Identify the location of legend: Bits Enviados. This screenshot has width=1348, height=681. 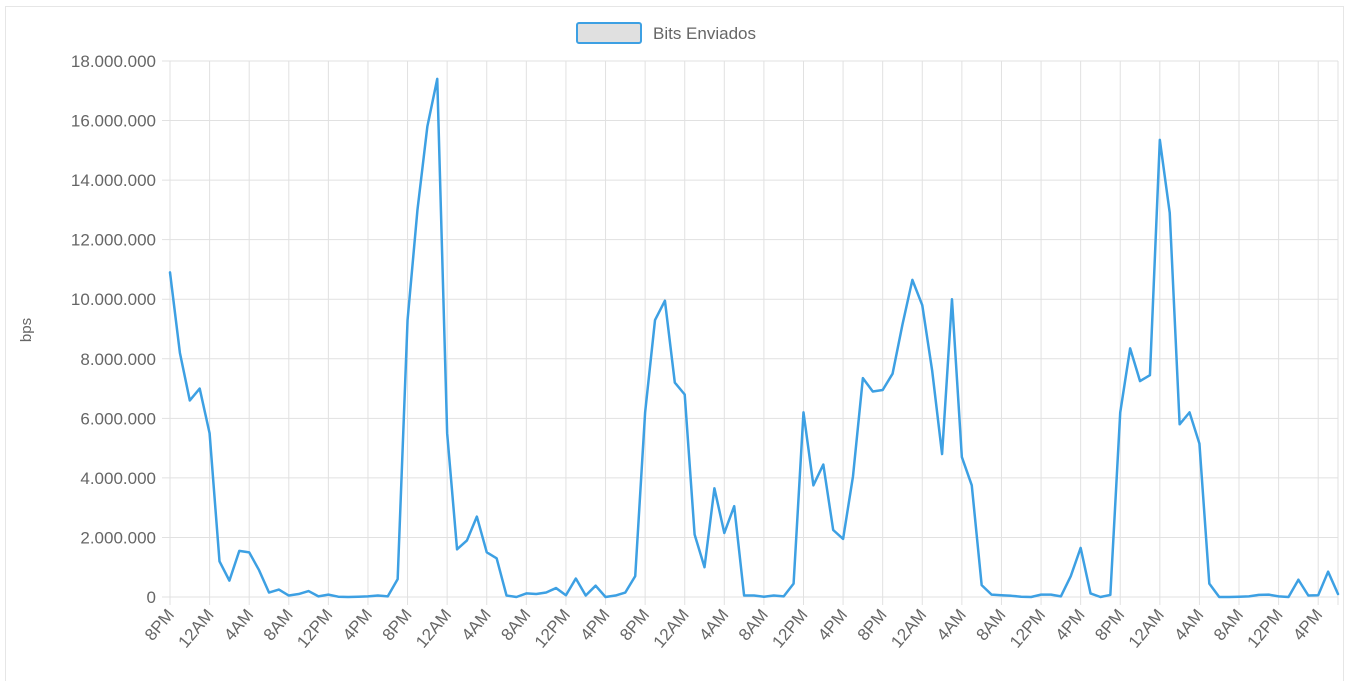
(666, 33).